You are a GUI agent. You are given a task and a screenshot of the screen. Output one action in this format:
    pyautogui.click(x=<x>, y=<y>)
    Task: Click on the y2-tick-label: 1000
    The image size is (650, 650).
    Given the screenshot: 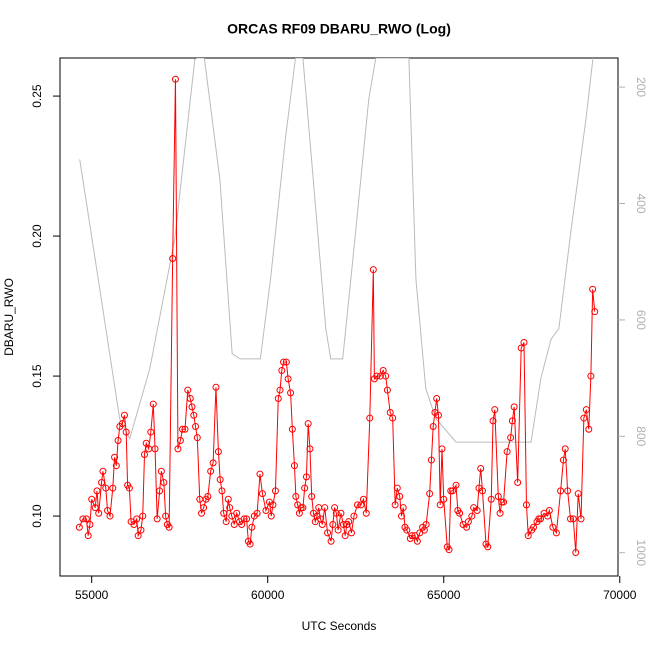 What is the action you would take?
    pyautogui.click(x=641, y=552)
    